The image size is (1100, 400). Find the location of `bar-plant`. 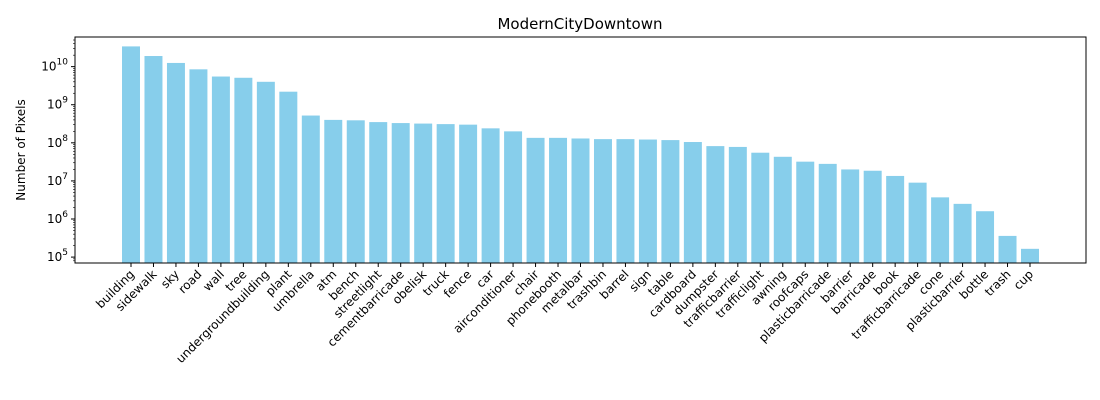

bar-plant is located at coordinates (288, 177).